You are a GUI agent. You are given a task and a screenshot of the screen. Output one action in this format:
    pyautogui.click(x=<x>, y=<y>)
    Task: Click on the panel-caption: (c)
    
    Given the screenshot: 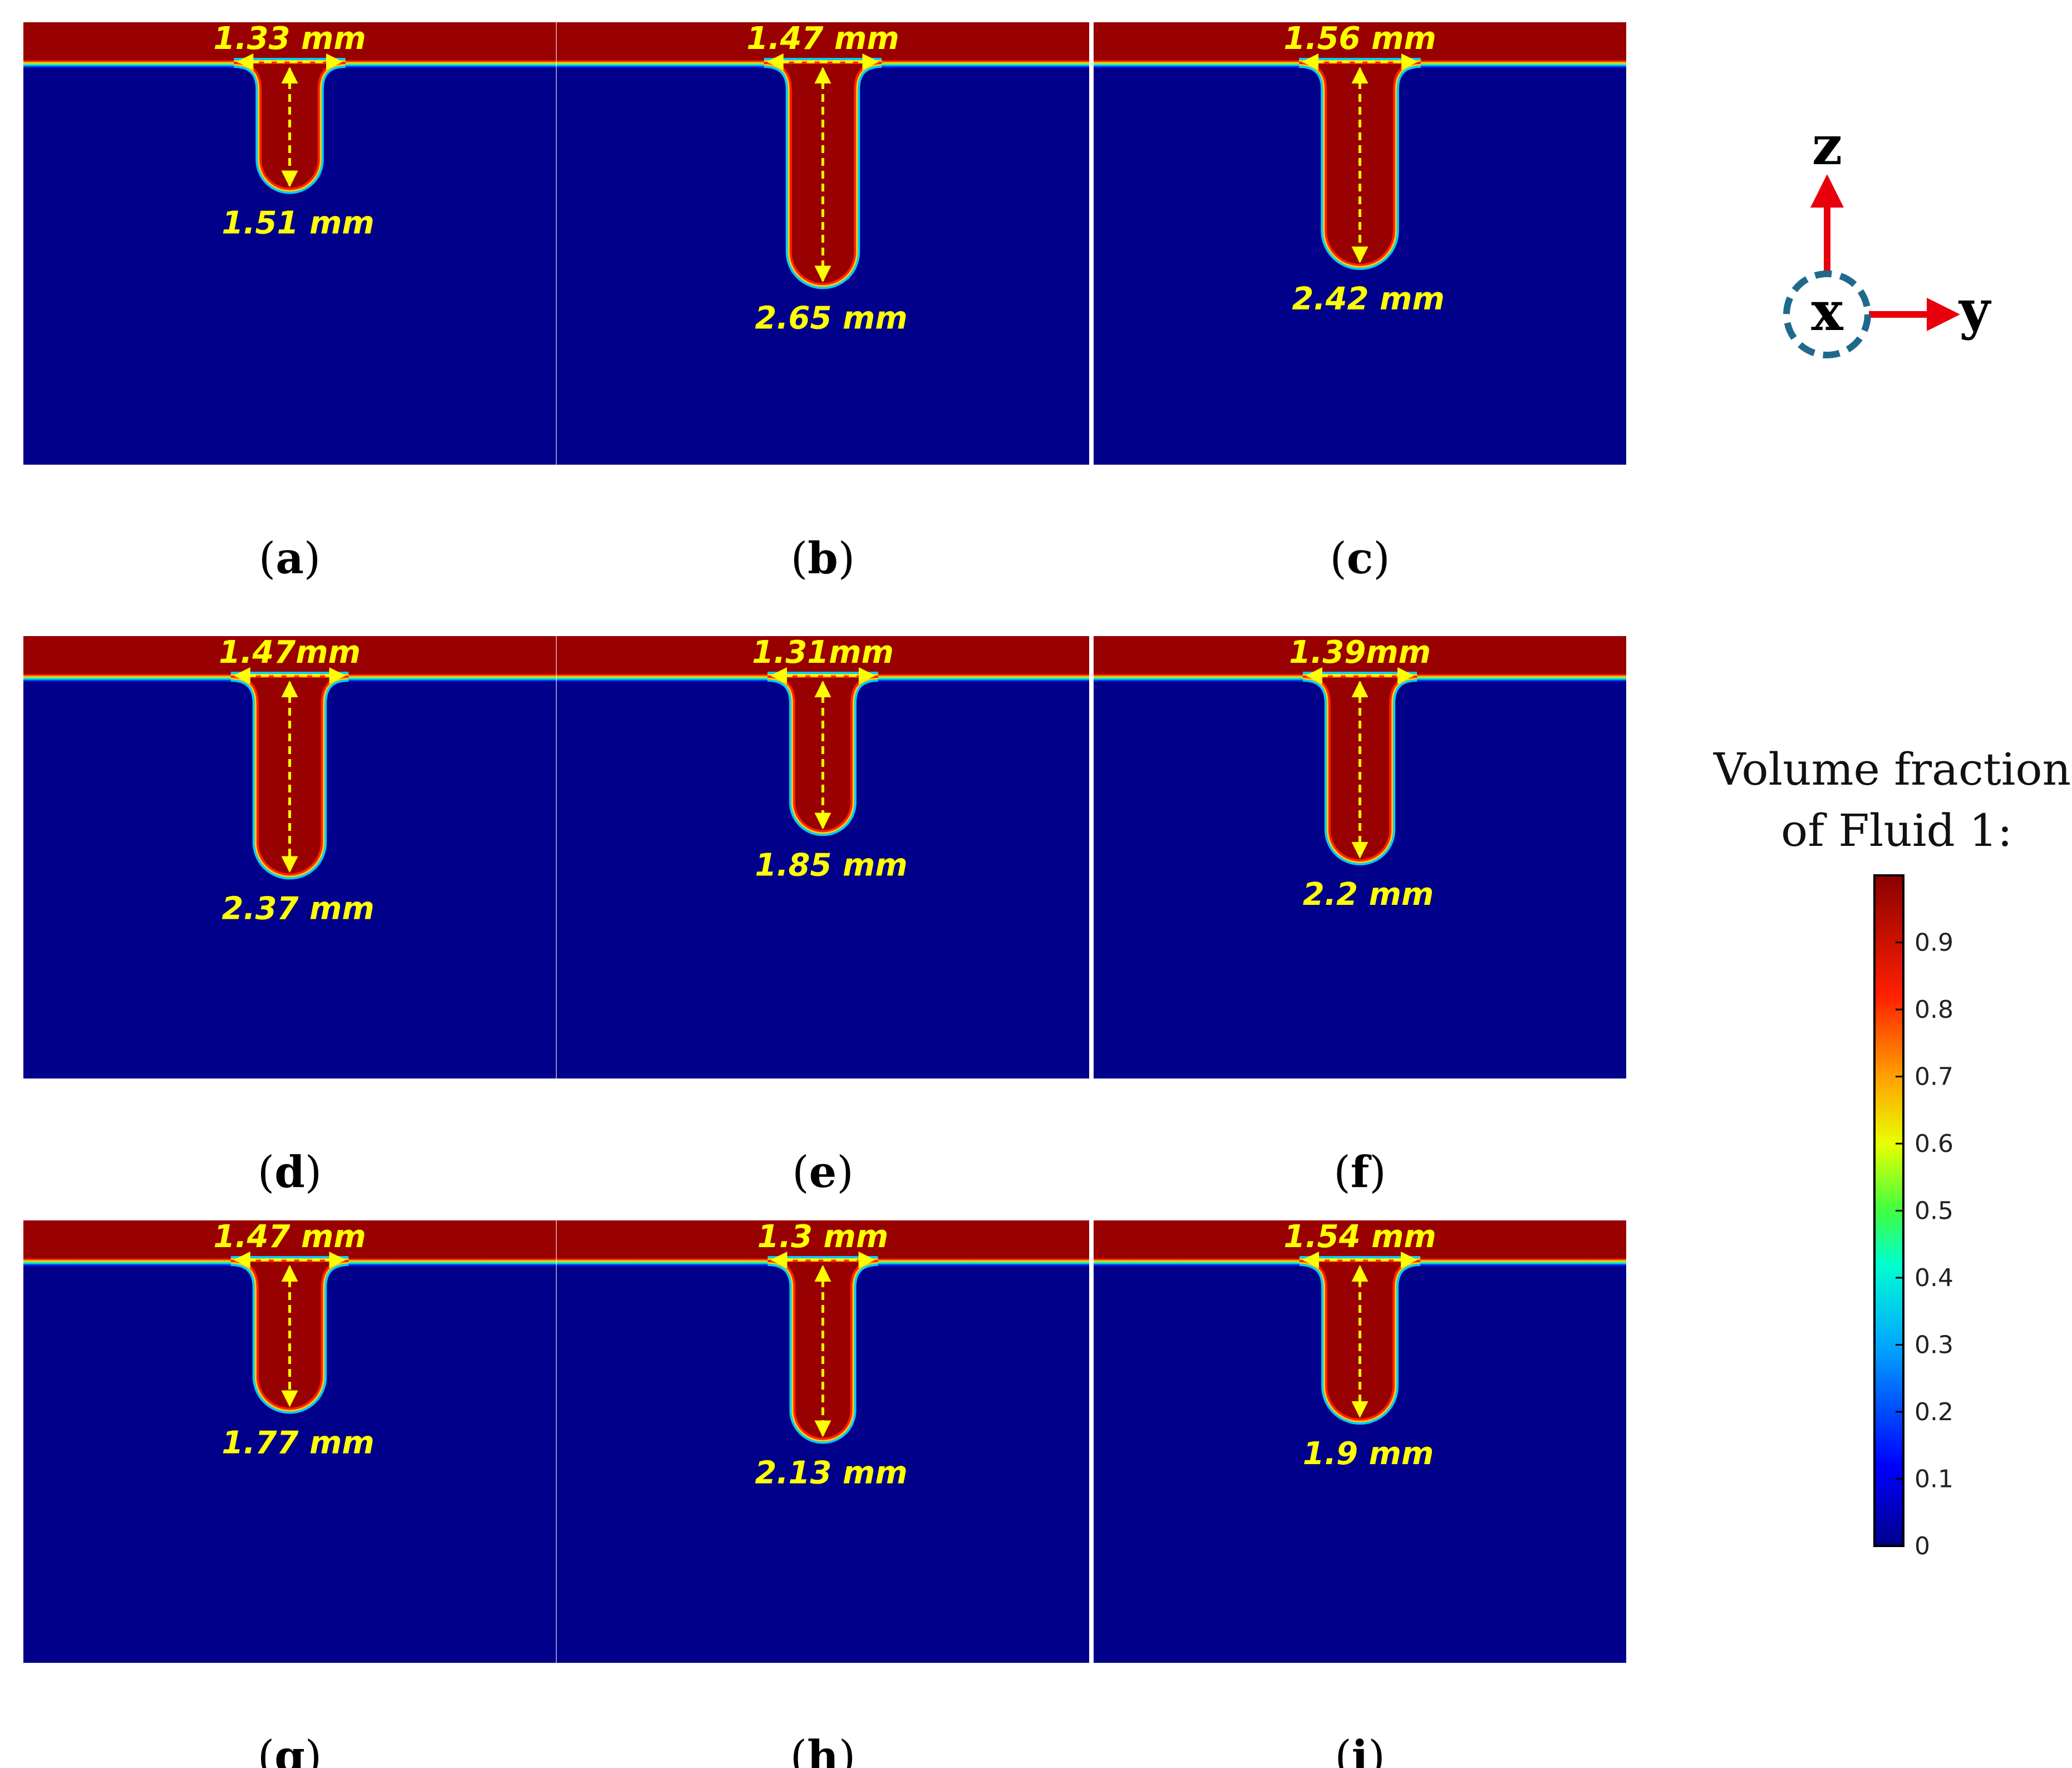 What is the action you would take?
    pyautogui.click(x=1360, y=558)
    